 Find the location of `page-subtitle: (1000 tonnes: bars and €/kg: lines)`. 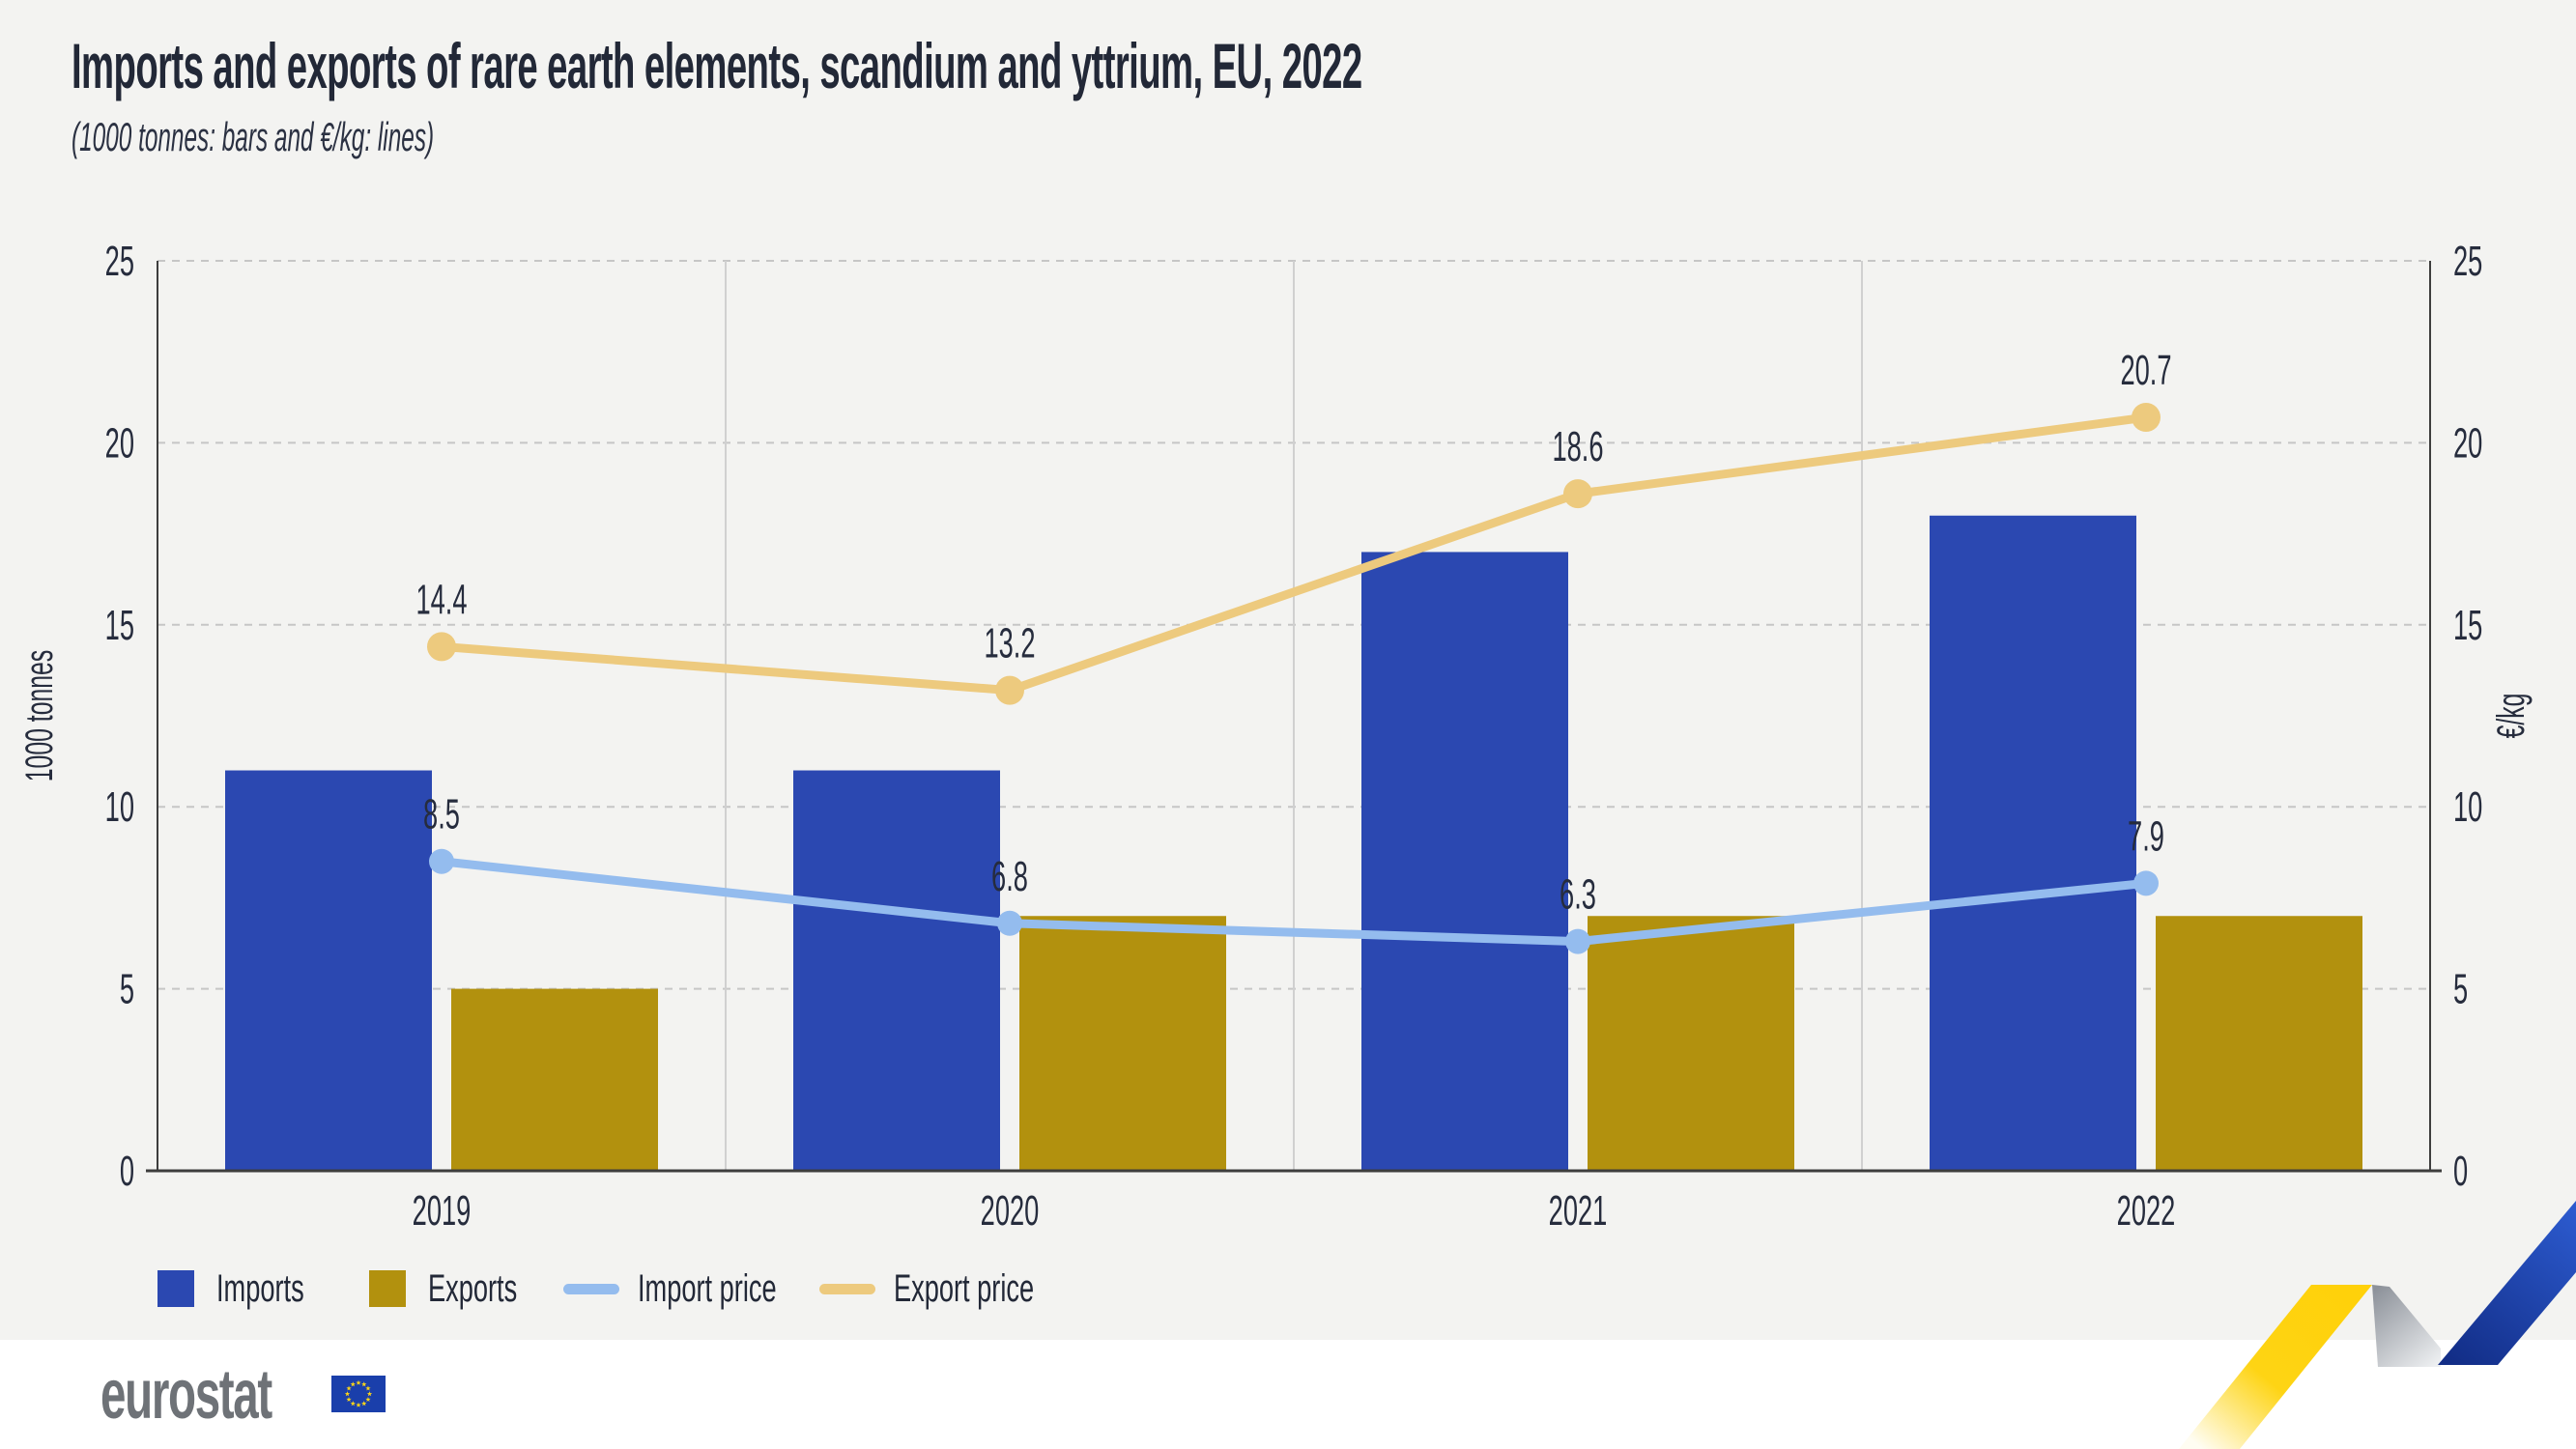

page-subtitle: (1000 tonnes: bars and €/kg: lines) is located at coordinates (254, 136).